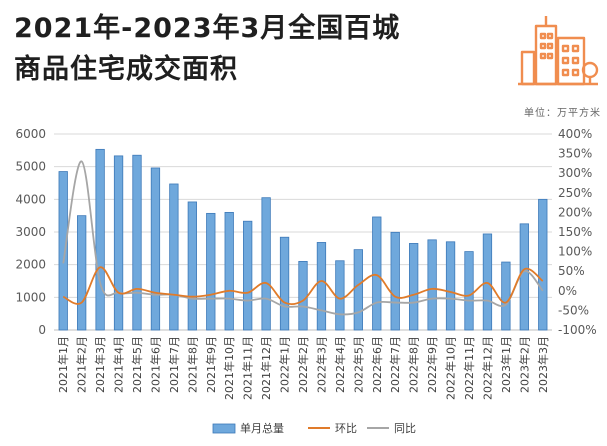  What do you see at coordinates (577, 330) in the screenshot?
I see `y-right-tick-label: -100%` at bounding box center [577, 330].